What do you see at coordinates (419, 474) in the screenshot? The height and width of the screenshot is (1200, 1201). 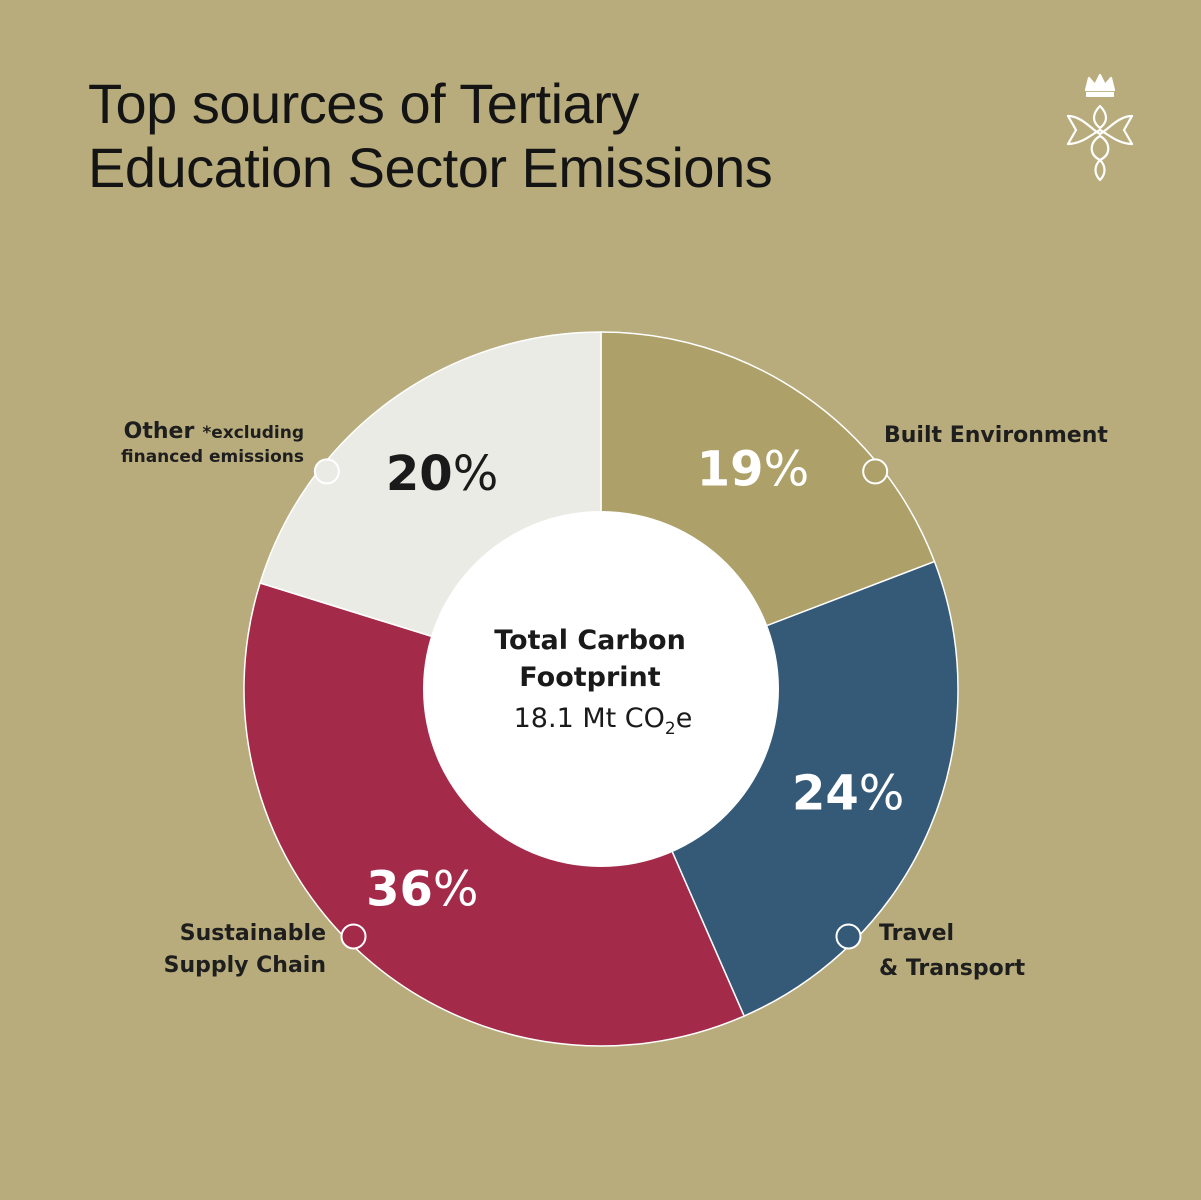 I see `percent-value: 20` at bounding box center [419, 474].